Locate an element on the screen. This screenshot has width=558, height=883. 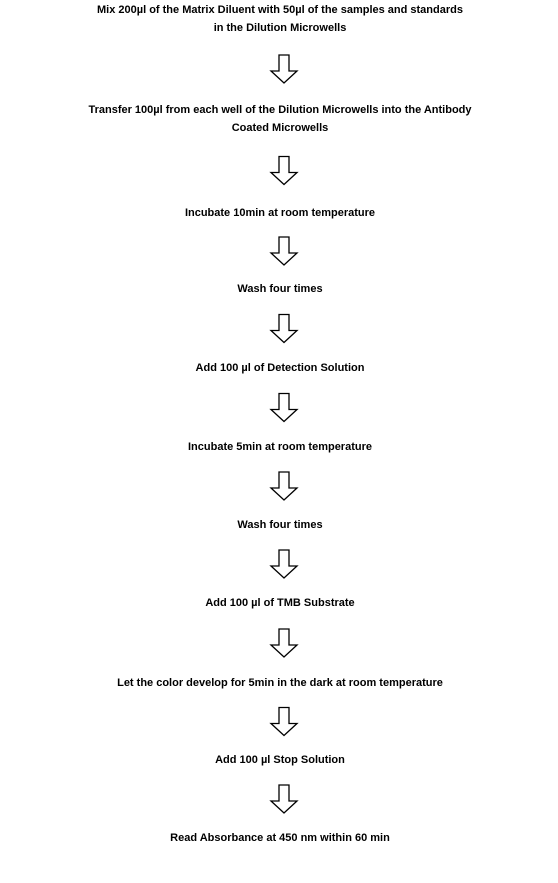
step-text: Incubate 5min at room temperature is located at coordinates (280, 447).